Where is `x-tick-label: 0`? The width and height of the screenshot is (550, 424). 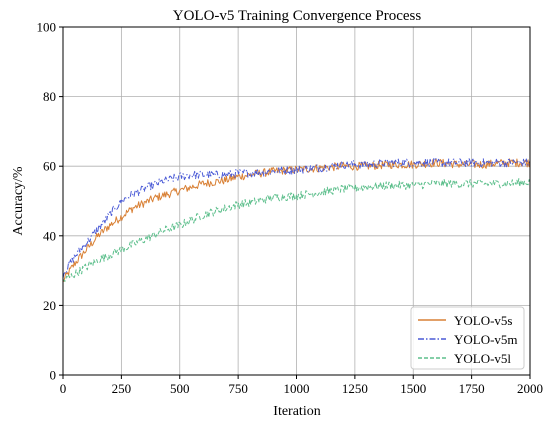 x-tick-label: 0 is located at coordinates (63, 388).